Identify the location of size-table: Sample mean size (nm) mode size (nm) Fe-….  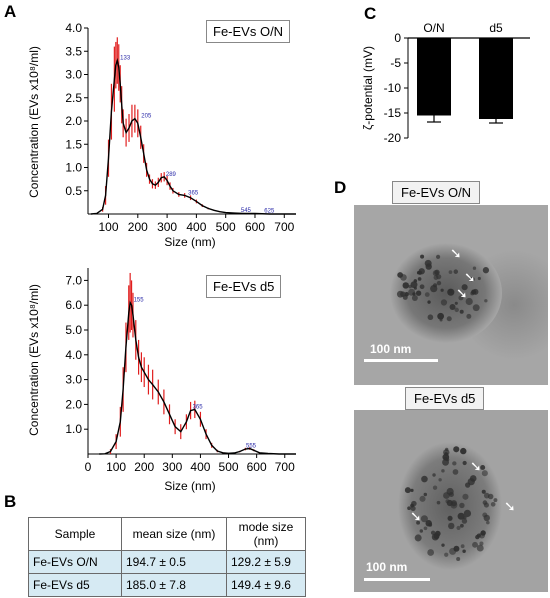
(167, 557).